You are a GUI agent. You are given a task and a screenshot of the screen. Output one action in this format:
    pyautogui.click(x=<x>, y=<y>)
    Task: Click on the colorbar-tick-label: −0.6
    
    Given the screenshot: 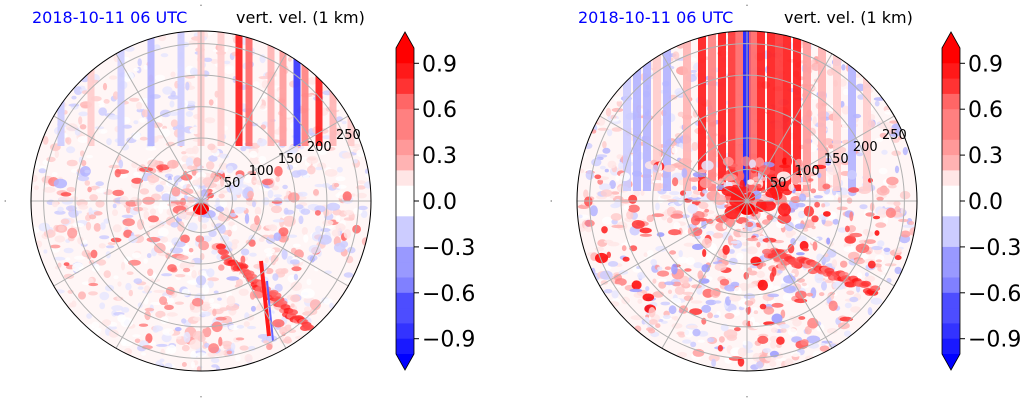 What is the action you would take?
    pyautogui.click(x=994, y=294)
    